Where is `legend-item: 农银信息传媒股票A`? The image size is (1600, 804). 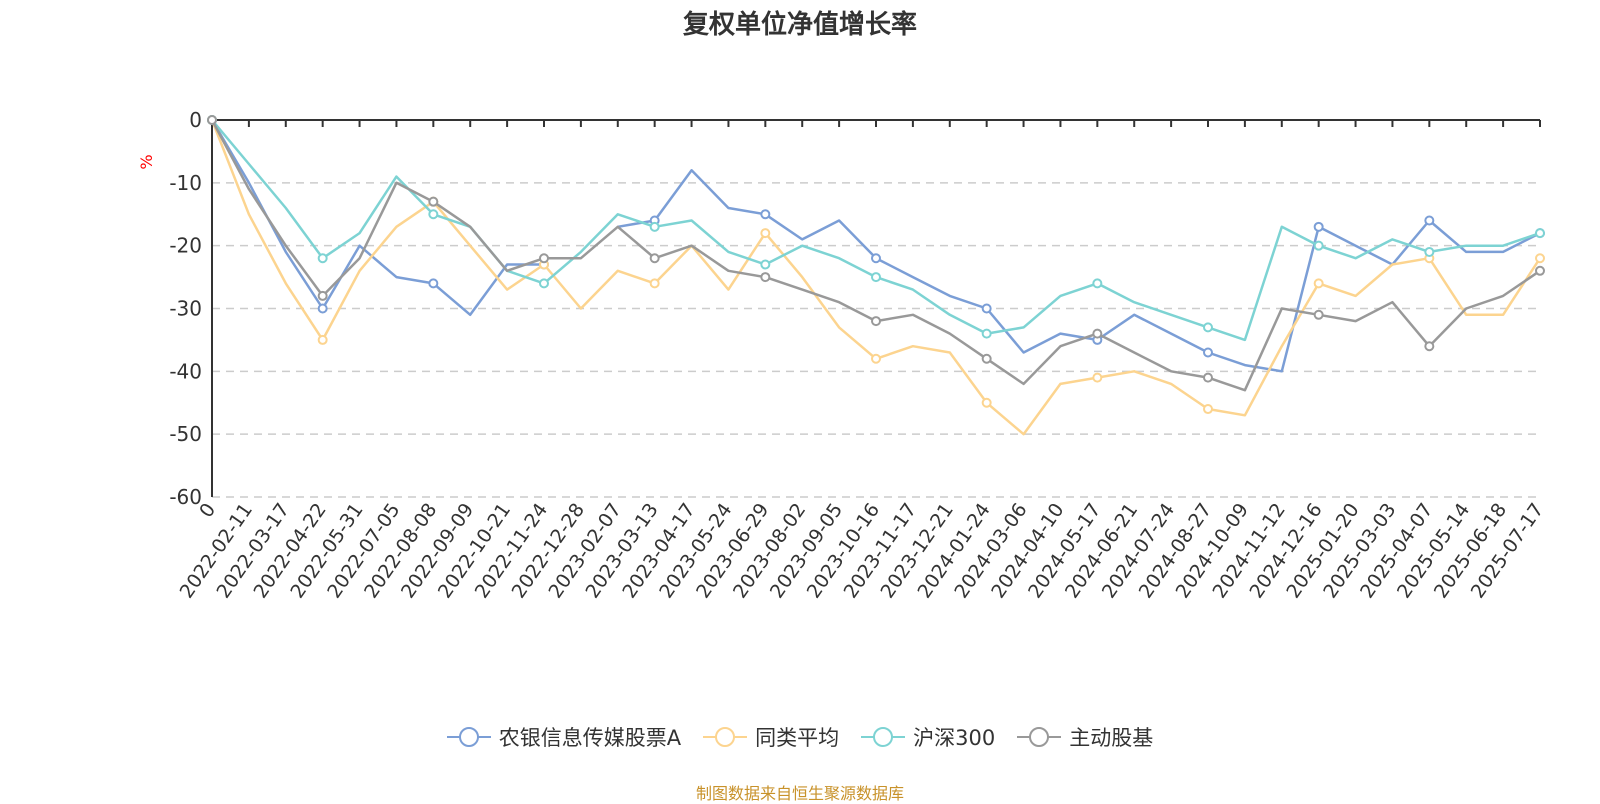 legend-item: 农银信息传媒股票A is located at coordinates (564, 737).